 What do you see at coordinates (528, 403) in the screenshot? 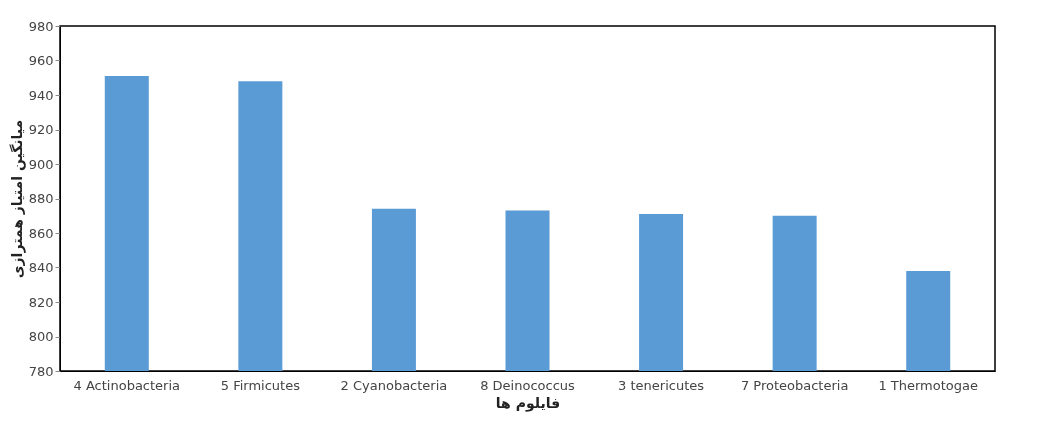
I see `x-axis-title: فایلوم ها` at bounding box center [528, 403].